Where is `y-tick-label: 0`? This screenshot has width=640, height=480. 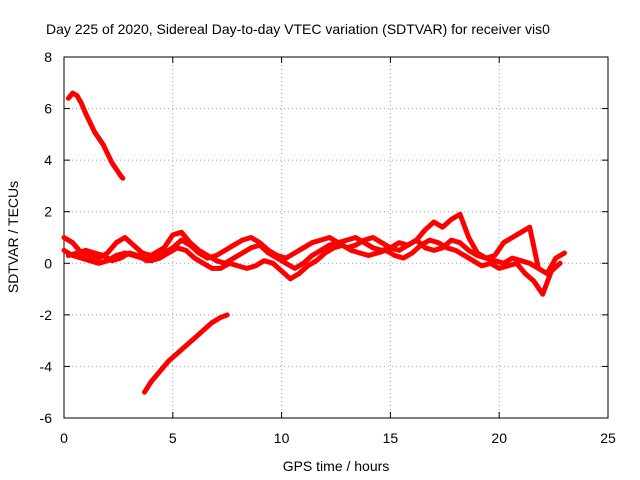 y-tick-label: 0 is located at coordinates (48, 263).